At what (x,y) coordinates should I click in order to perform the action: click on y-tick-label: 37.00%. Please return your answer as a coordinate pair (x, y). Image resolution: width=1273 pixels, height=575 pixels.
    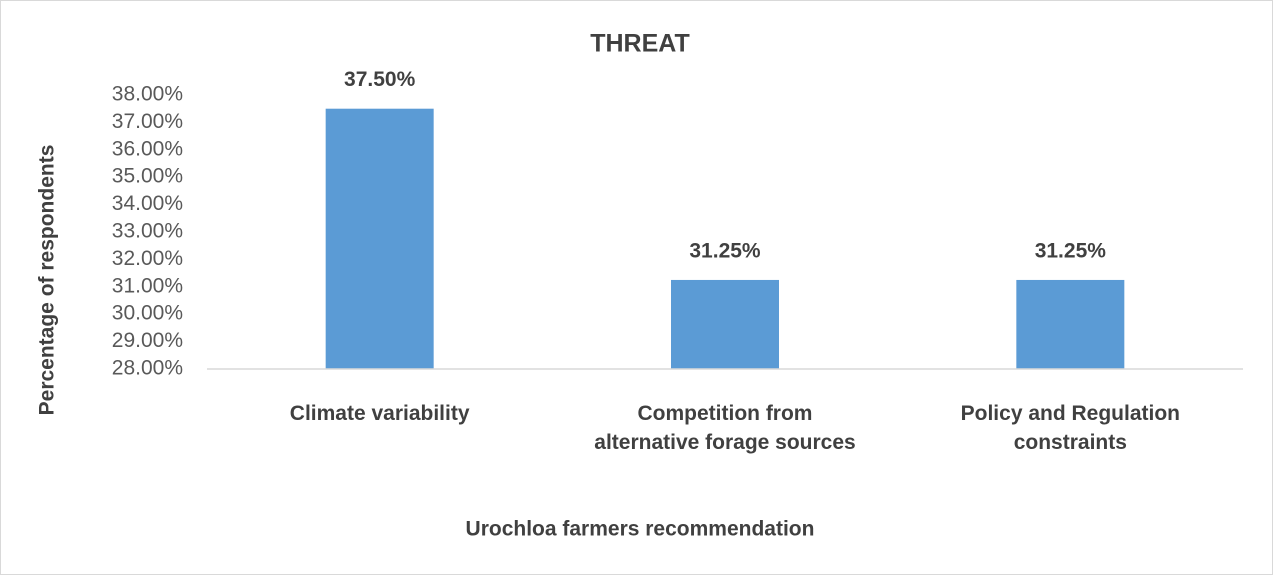
    Looking at the image, I should click on (147, 121).